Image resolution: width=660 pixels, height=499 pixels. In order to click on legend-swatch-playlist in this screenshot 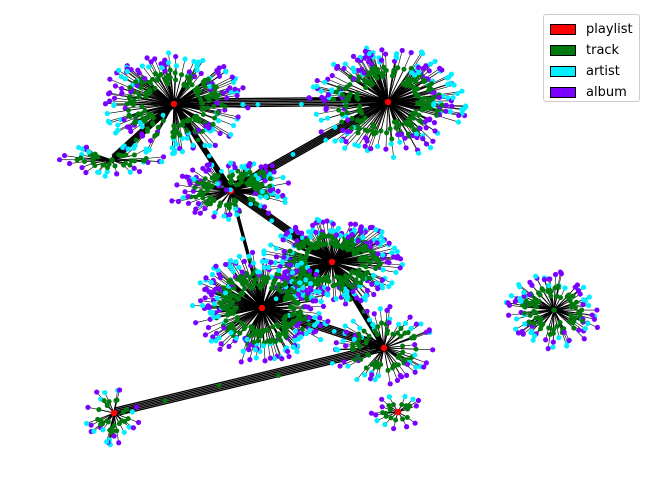, I will do `click(563, 29)`.